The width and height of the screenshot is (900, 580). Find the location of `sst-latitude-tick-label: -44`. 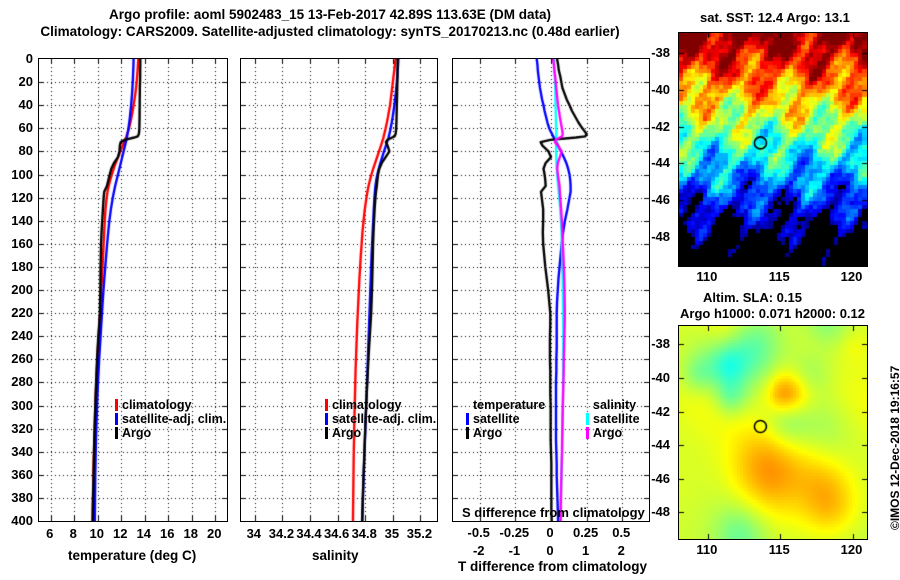

sst-latitude-tick-label: -44 is located at coordinates (660, 163).